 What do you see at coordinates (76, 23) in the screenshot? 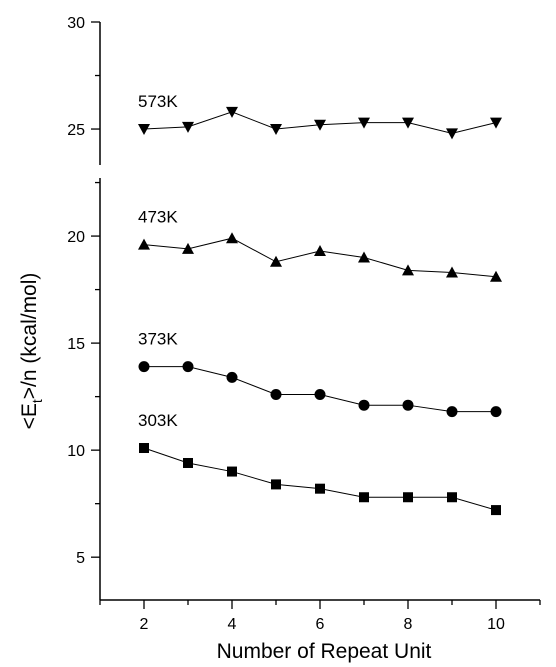
I see `y-tick-label: 30` at bounding box center [76, 23].